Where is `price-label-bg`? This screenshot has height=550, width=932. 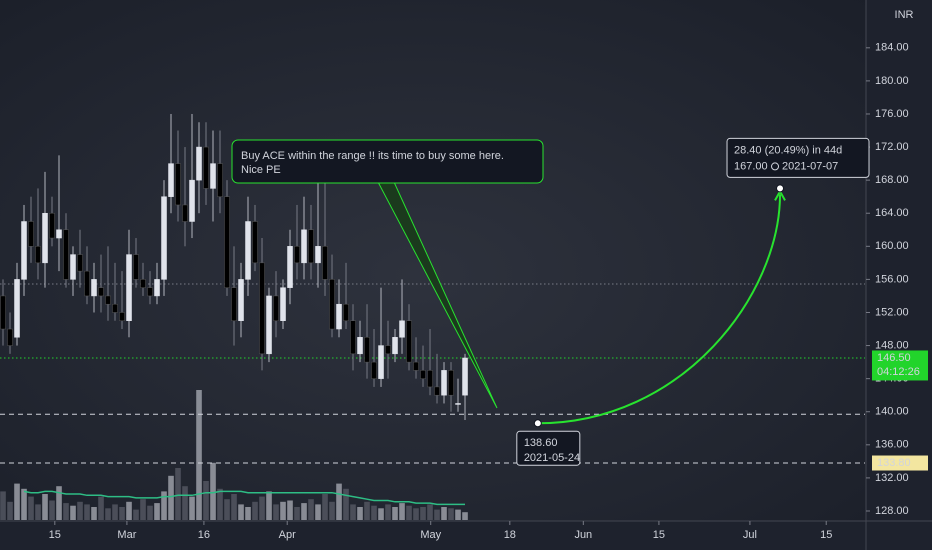
price-label-bg is located at coordinates (900, 365).